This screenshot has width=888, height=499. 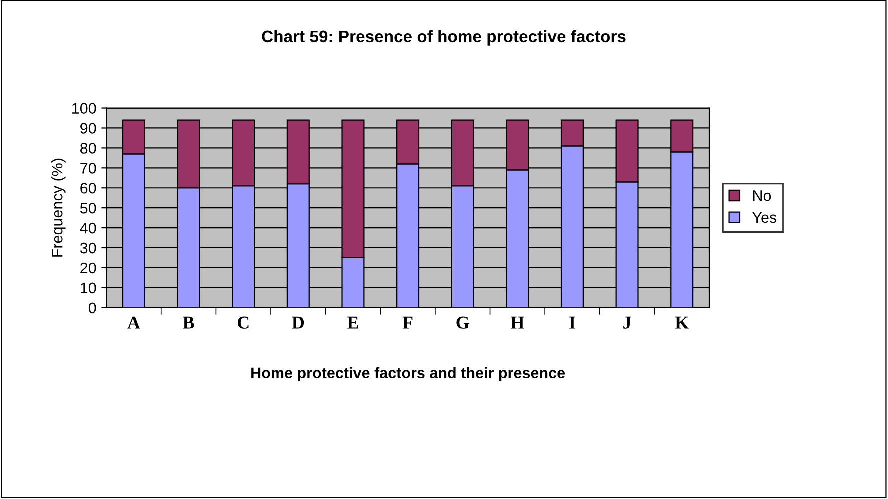 What do you see at coordinates (628, 322) in the screenshot?
I see `x-tick-label: J` at bounding box center [628, 322].